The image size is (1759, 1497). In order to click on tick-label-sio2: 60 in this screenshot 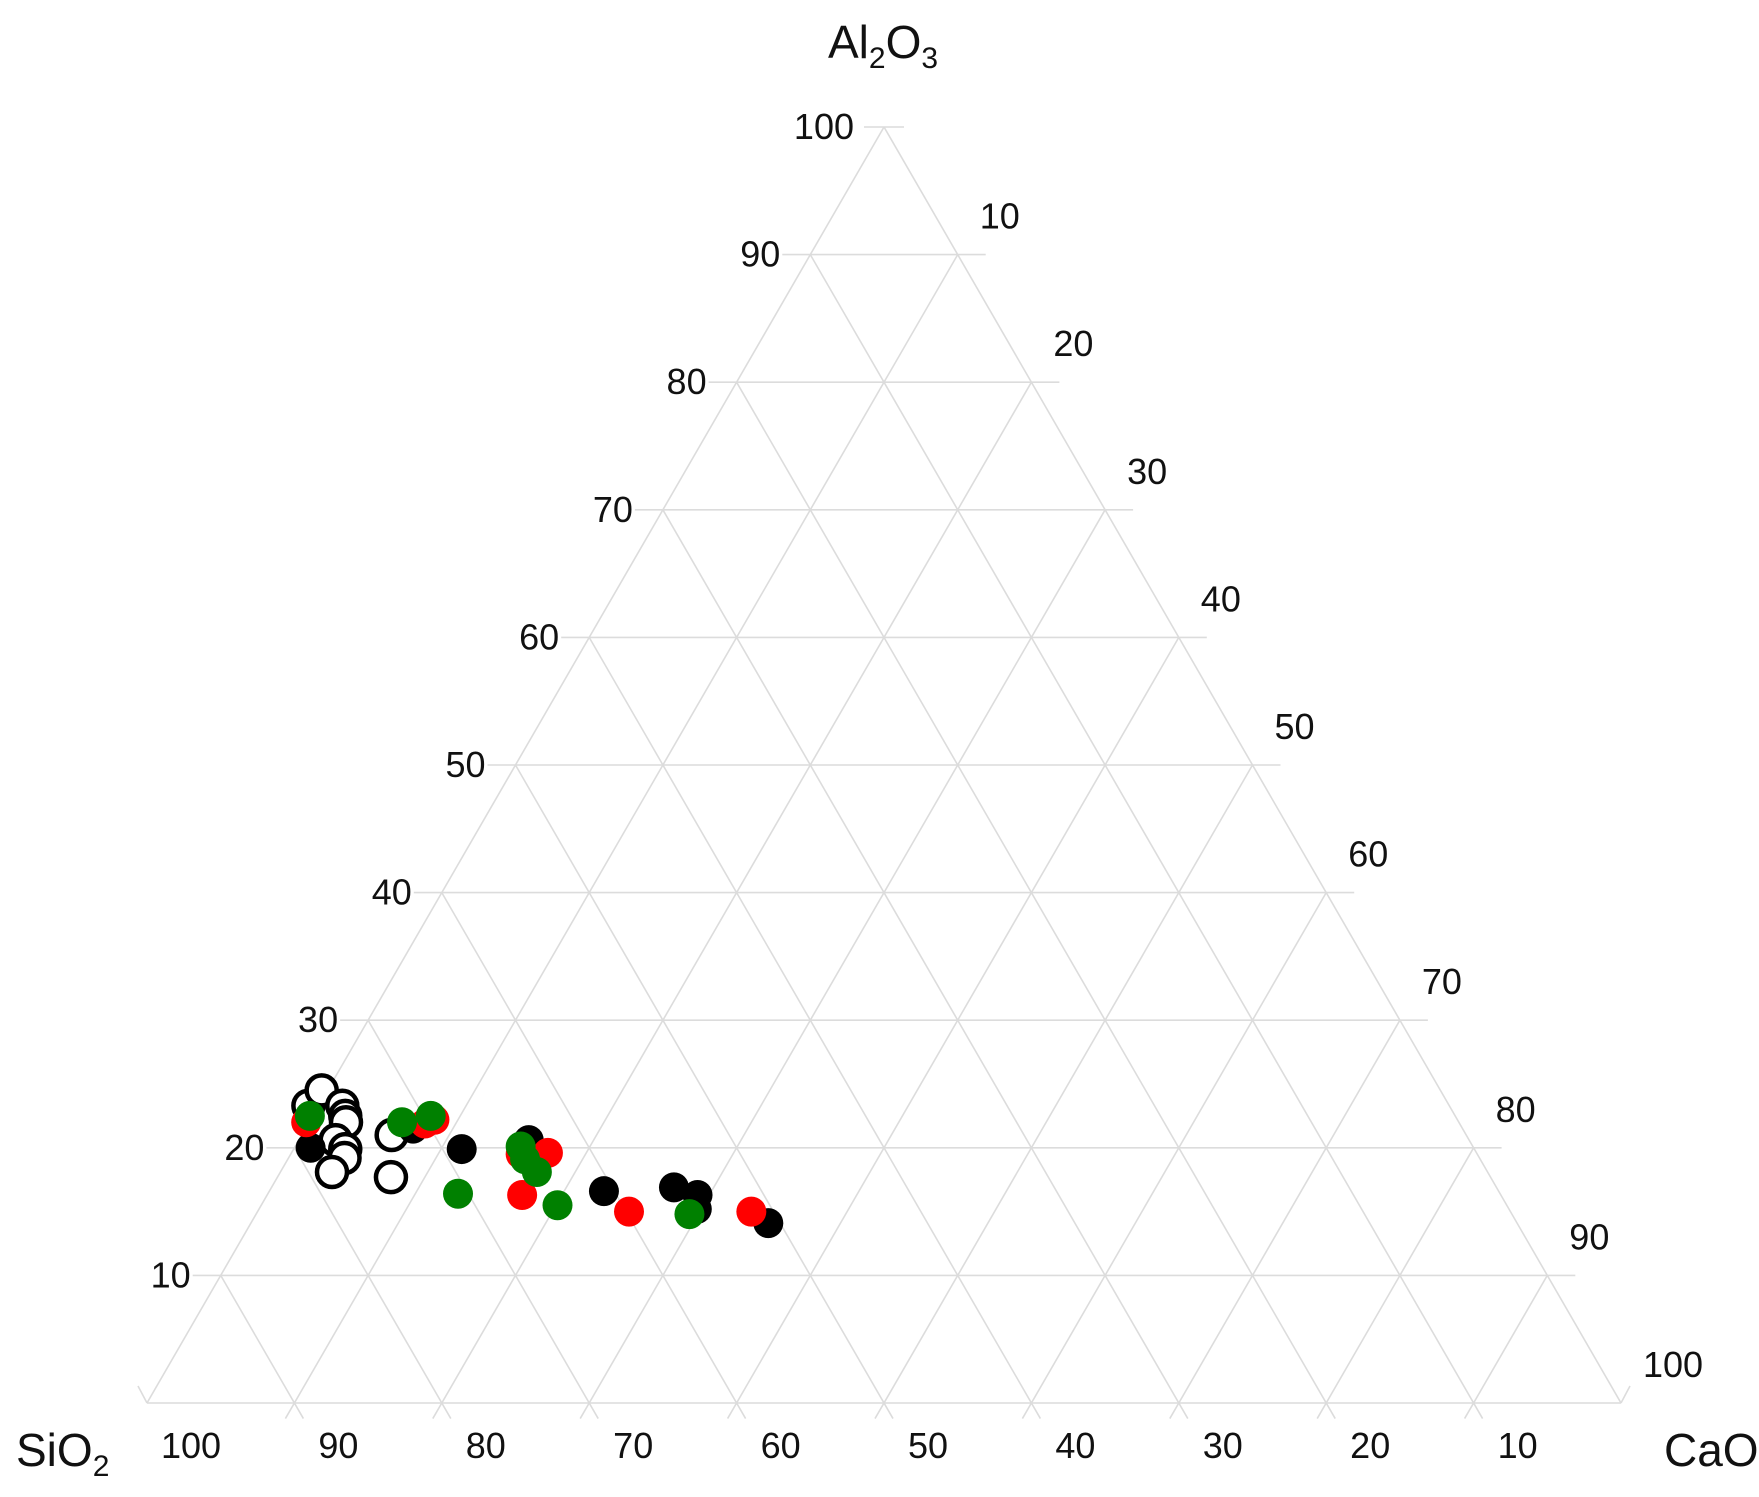, I will do `click(781, 1445)`.